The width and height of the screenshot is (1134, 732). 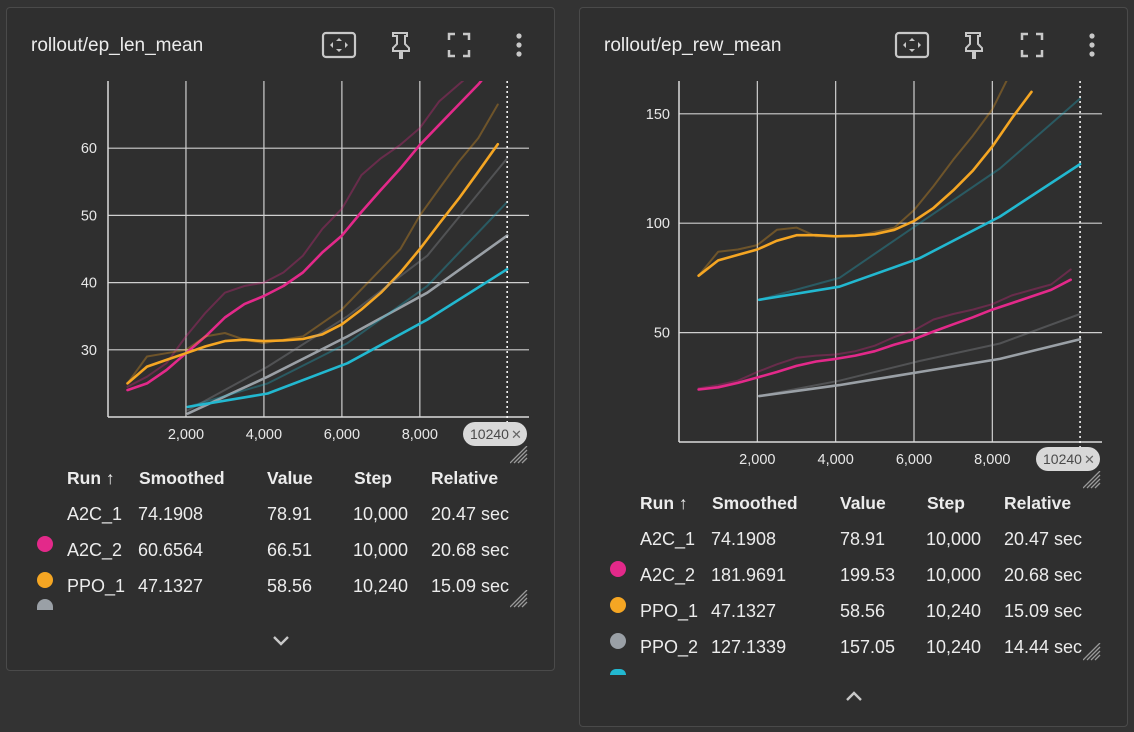 What do you see at coordinates (1043, 539) in the screenshot?
I see `cell-relative: 20.47 sec` at bounding box center [1043, 539].